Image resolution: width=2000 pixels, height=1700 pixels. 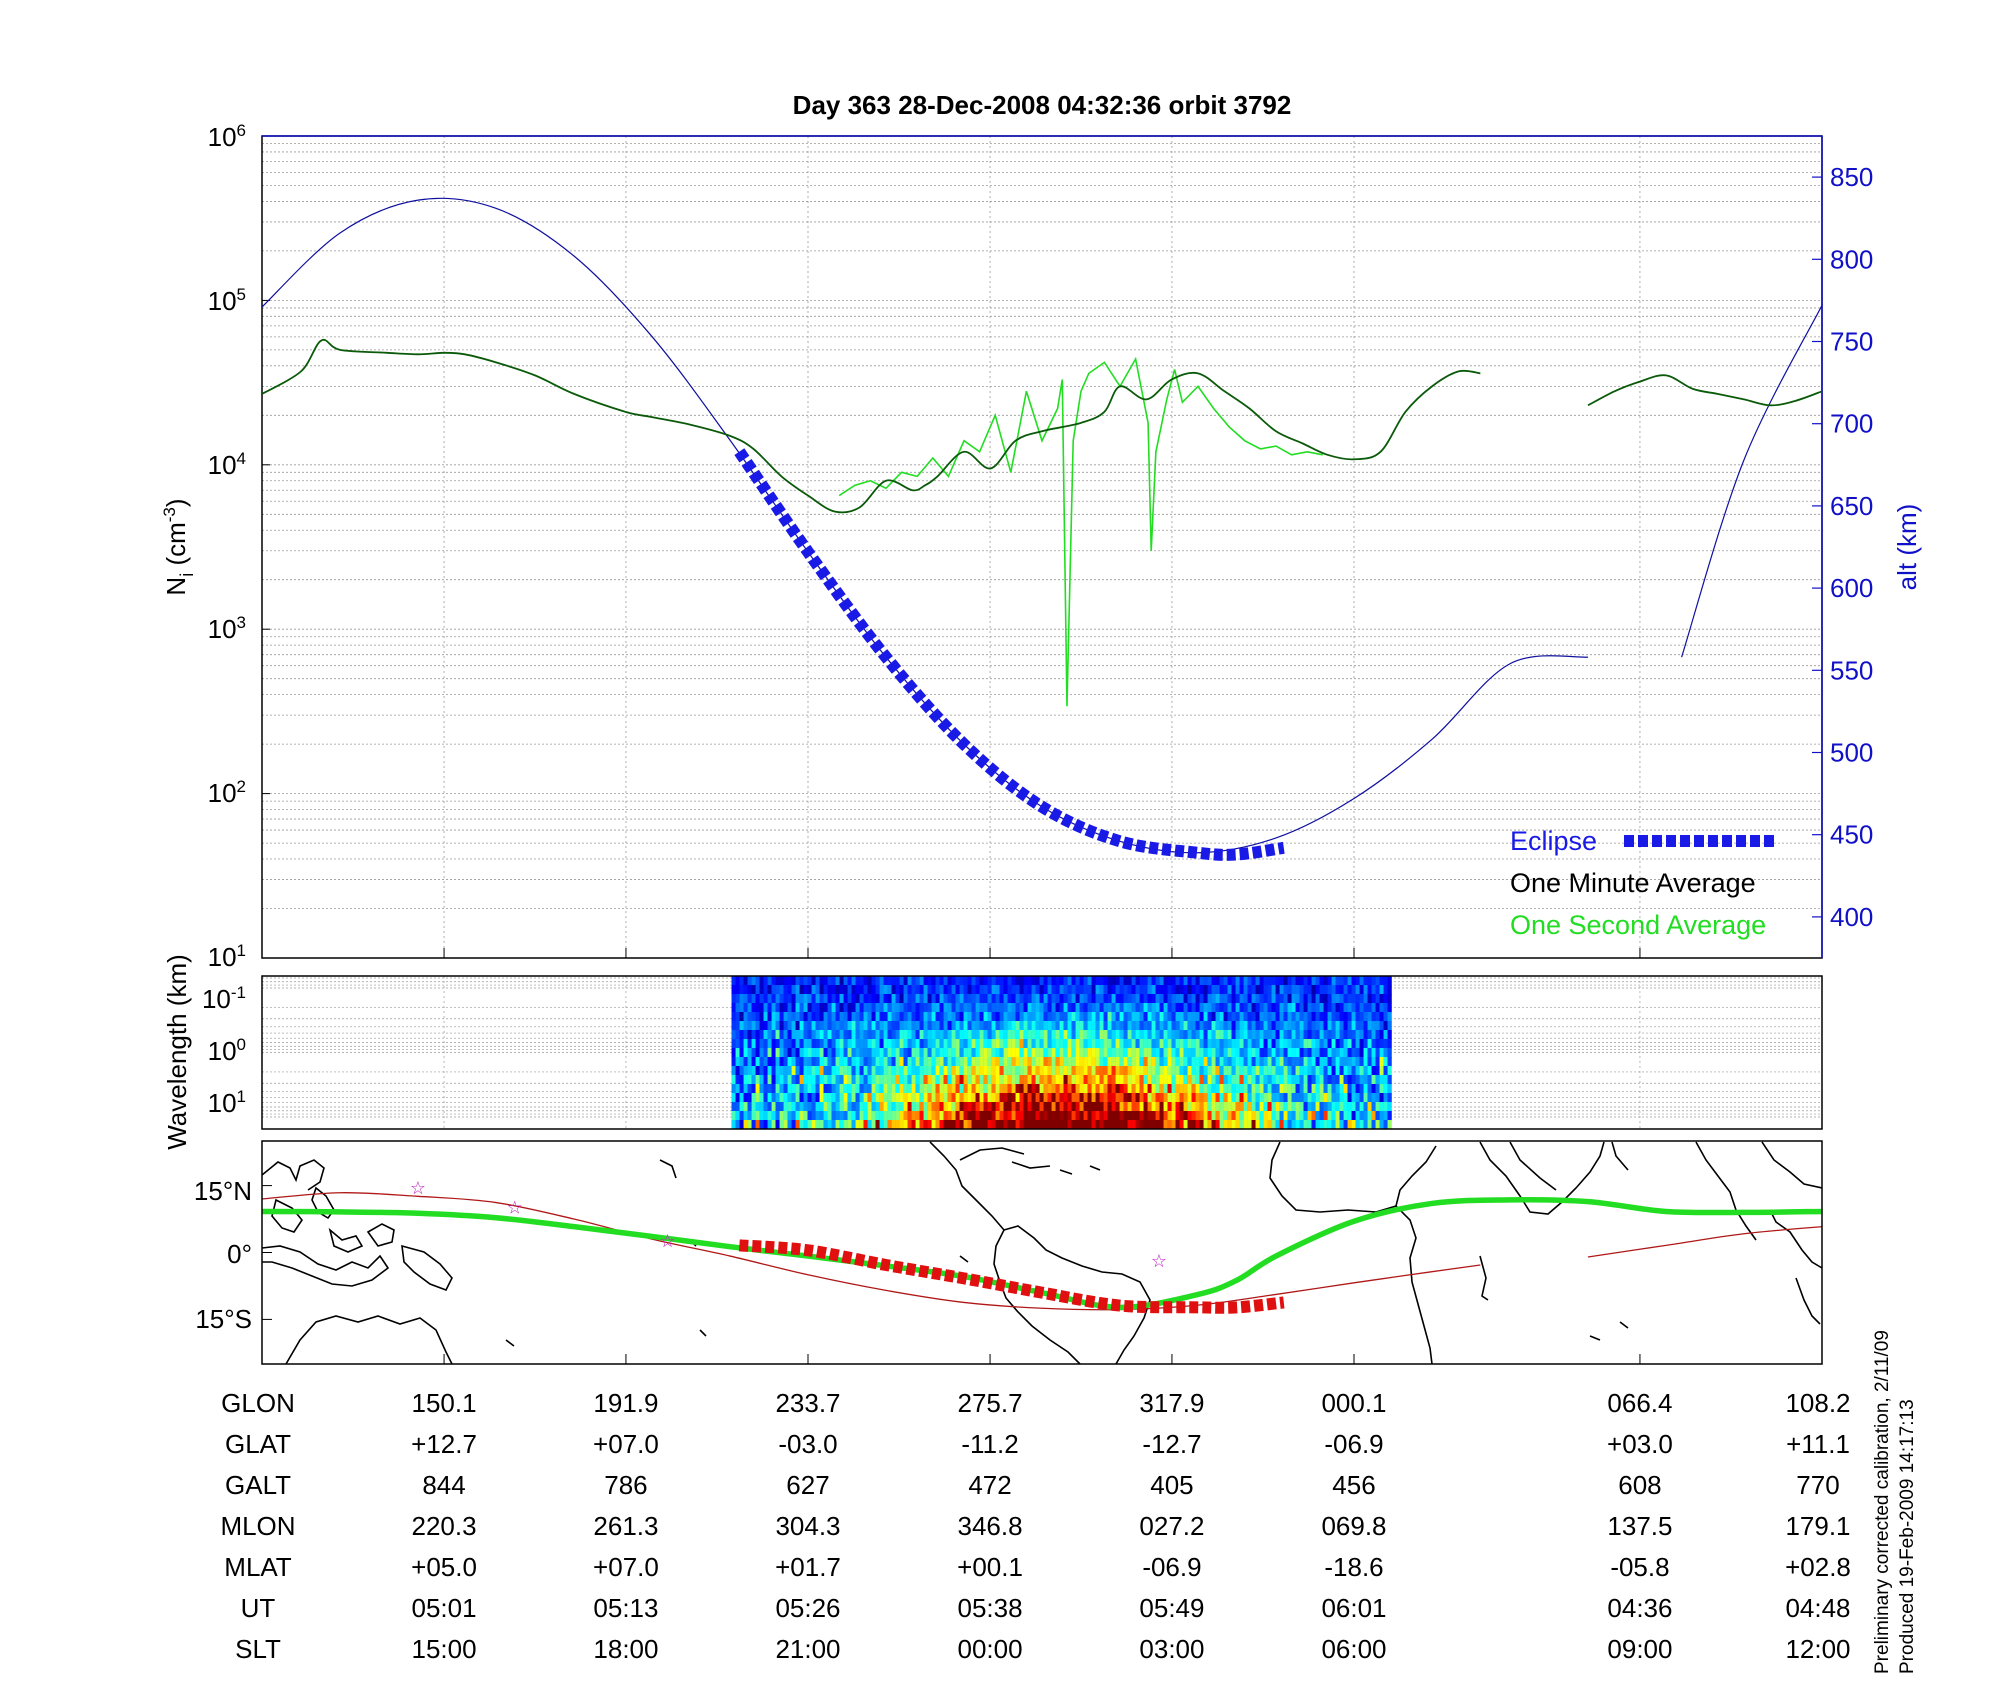 I want to click on one-minute-average-segment, so click(x=871, y=426).